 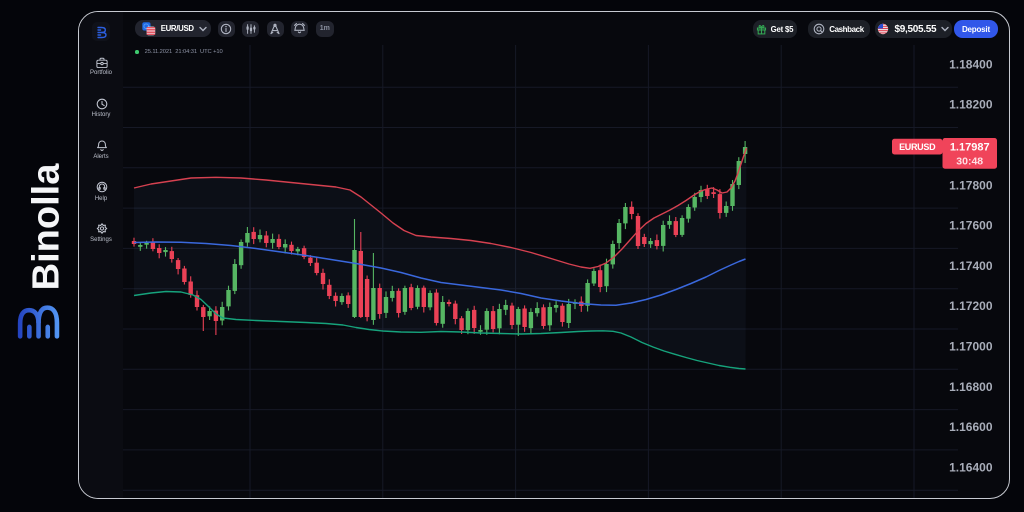 What do you see at coordinates (971, 266) in the screenshot?
I see `svg-text: 1.17400` at bounding box center [971, 266].